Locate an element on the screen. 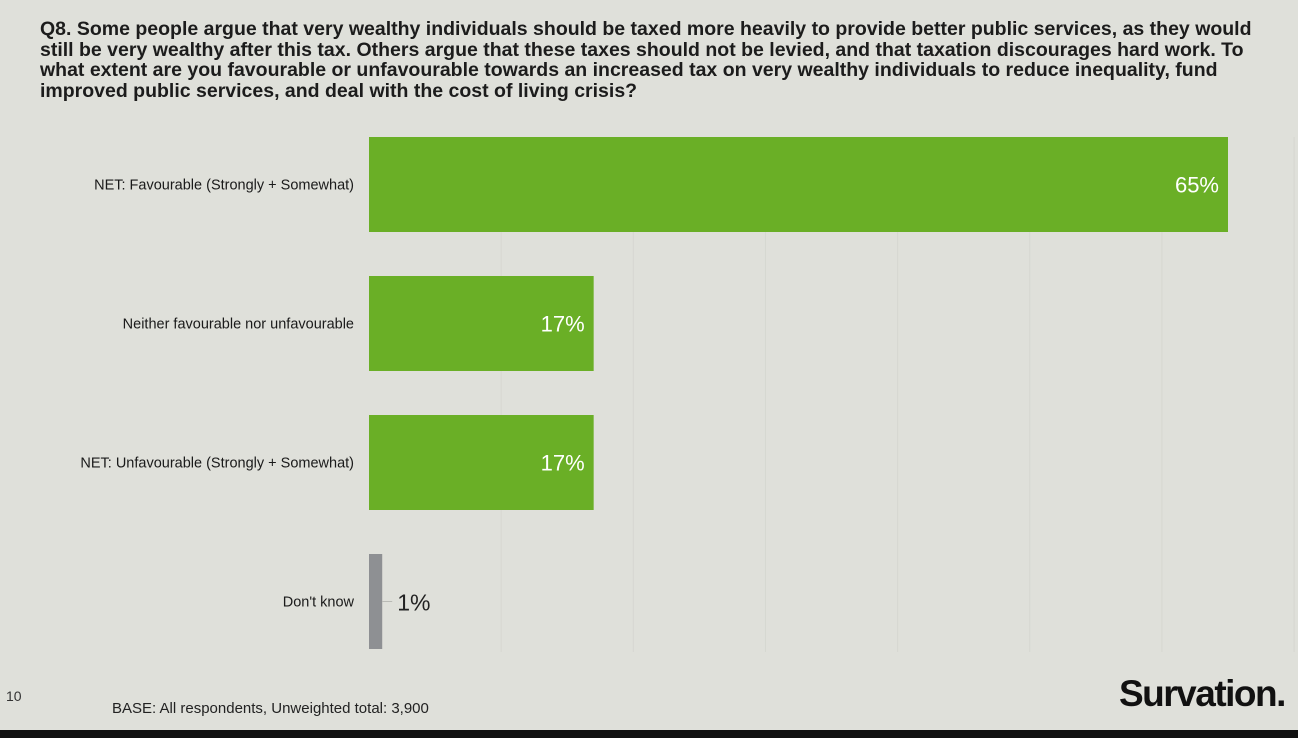 This screenshot has height=738, width=1298. bottom-bar is located at coordinates (649, 734).